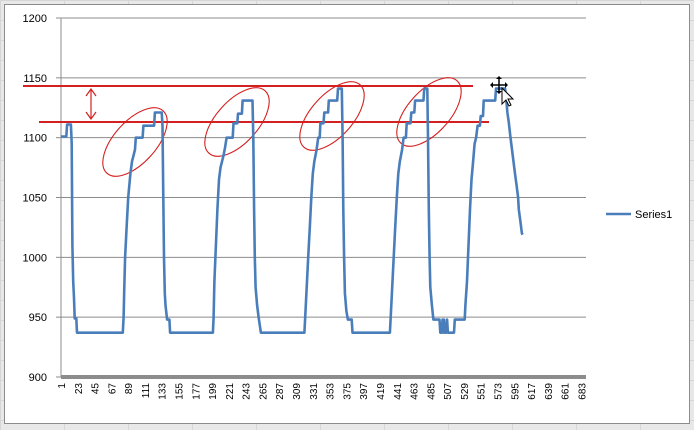  Describe the element at coordinates (498, 391) in the screenshot. I see `x-tick-label: 573` at that location.